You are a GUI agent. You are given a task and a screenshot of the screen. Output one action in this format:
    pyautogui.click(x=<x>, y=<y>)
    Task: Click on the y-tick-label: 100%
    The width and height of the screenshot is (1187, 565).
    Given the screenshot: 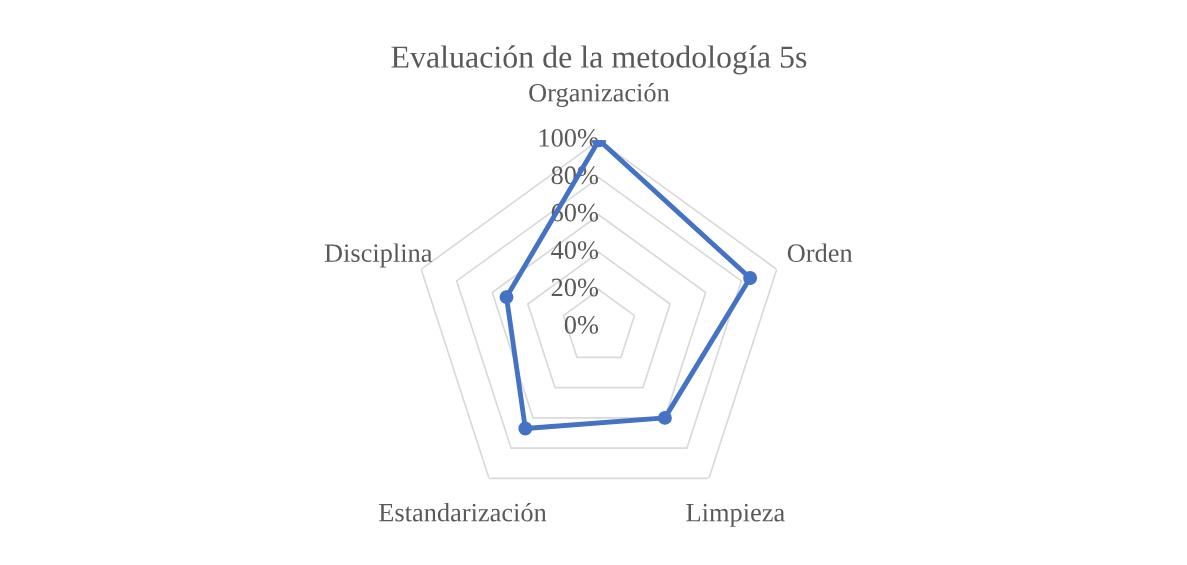 What is the action you would take?
    pyautogui.click(x=569, y=137)
    